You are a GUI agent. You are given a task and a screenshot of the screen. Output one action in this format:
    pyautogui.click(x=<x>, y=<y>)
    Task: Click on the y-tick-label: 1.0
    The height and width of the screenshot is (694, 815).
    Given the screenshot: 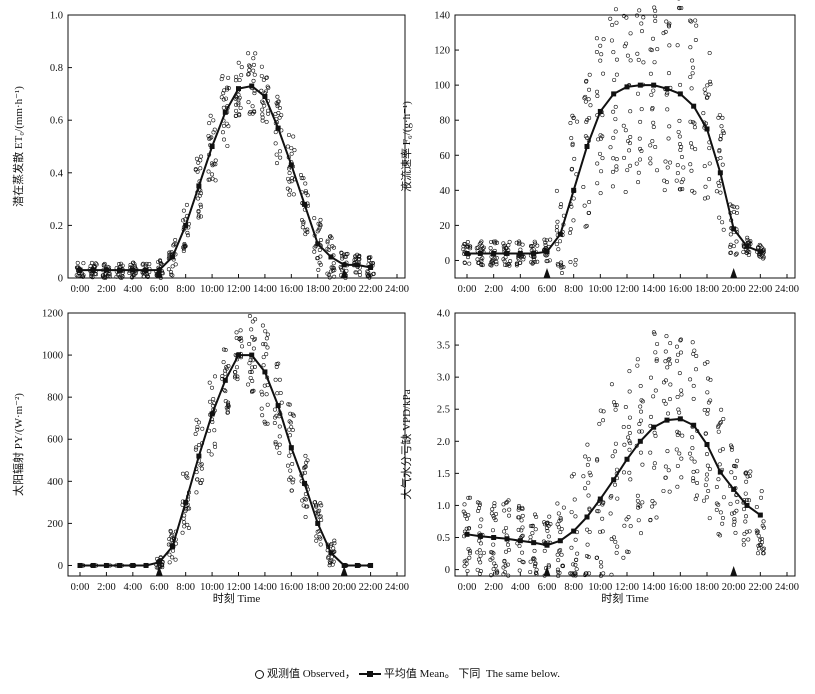 What is the action you would take?
    pyautogui.click(x=56, y=16)
    